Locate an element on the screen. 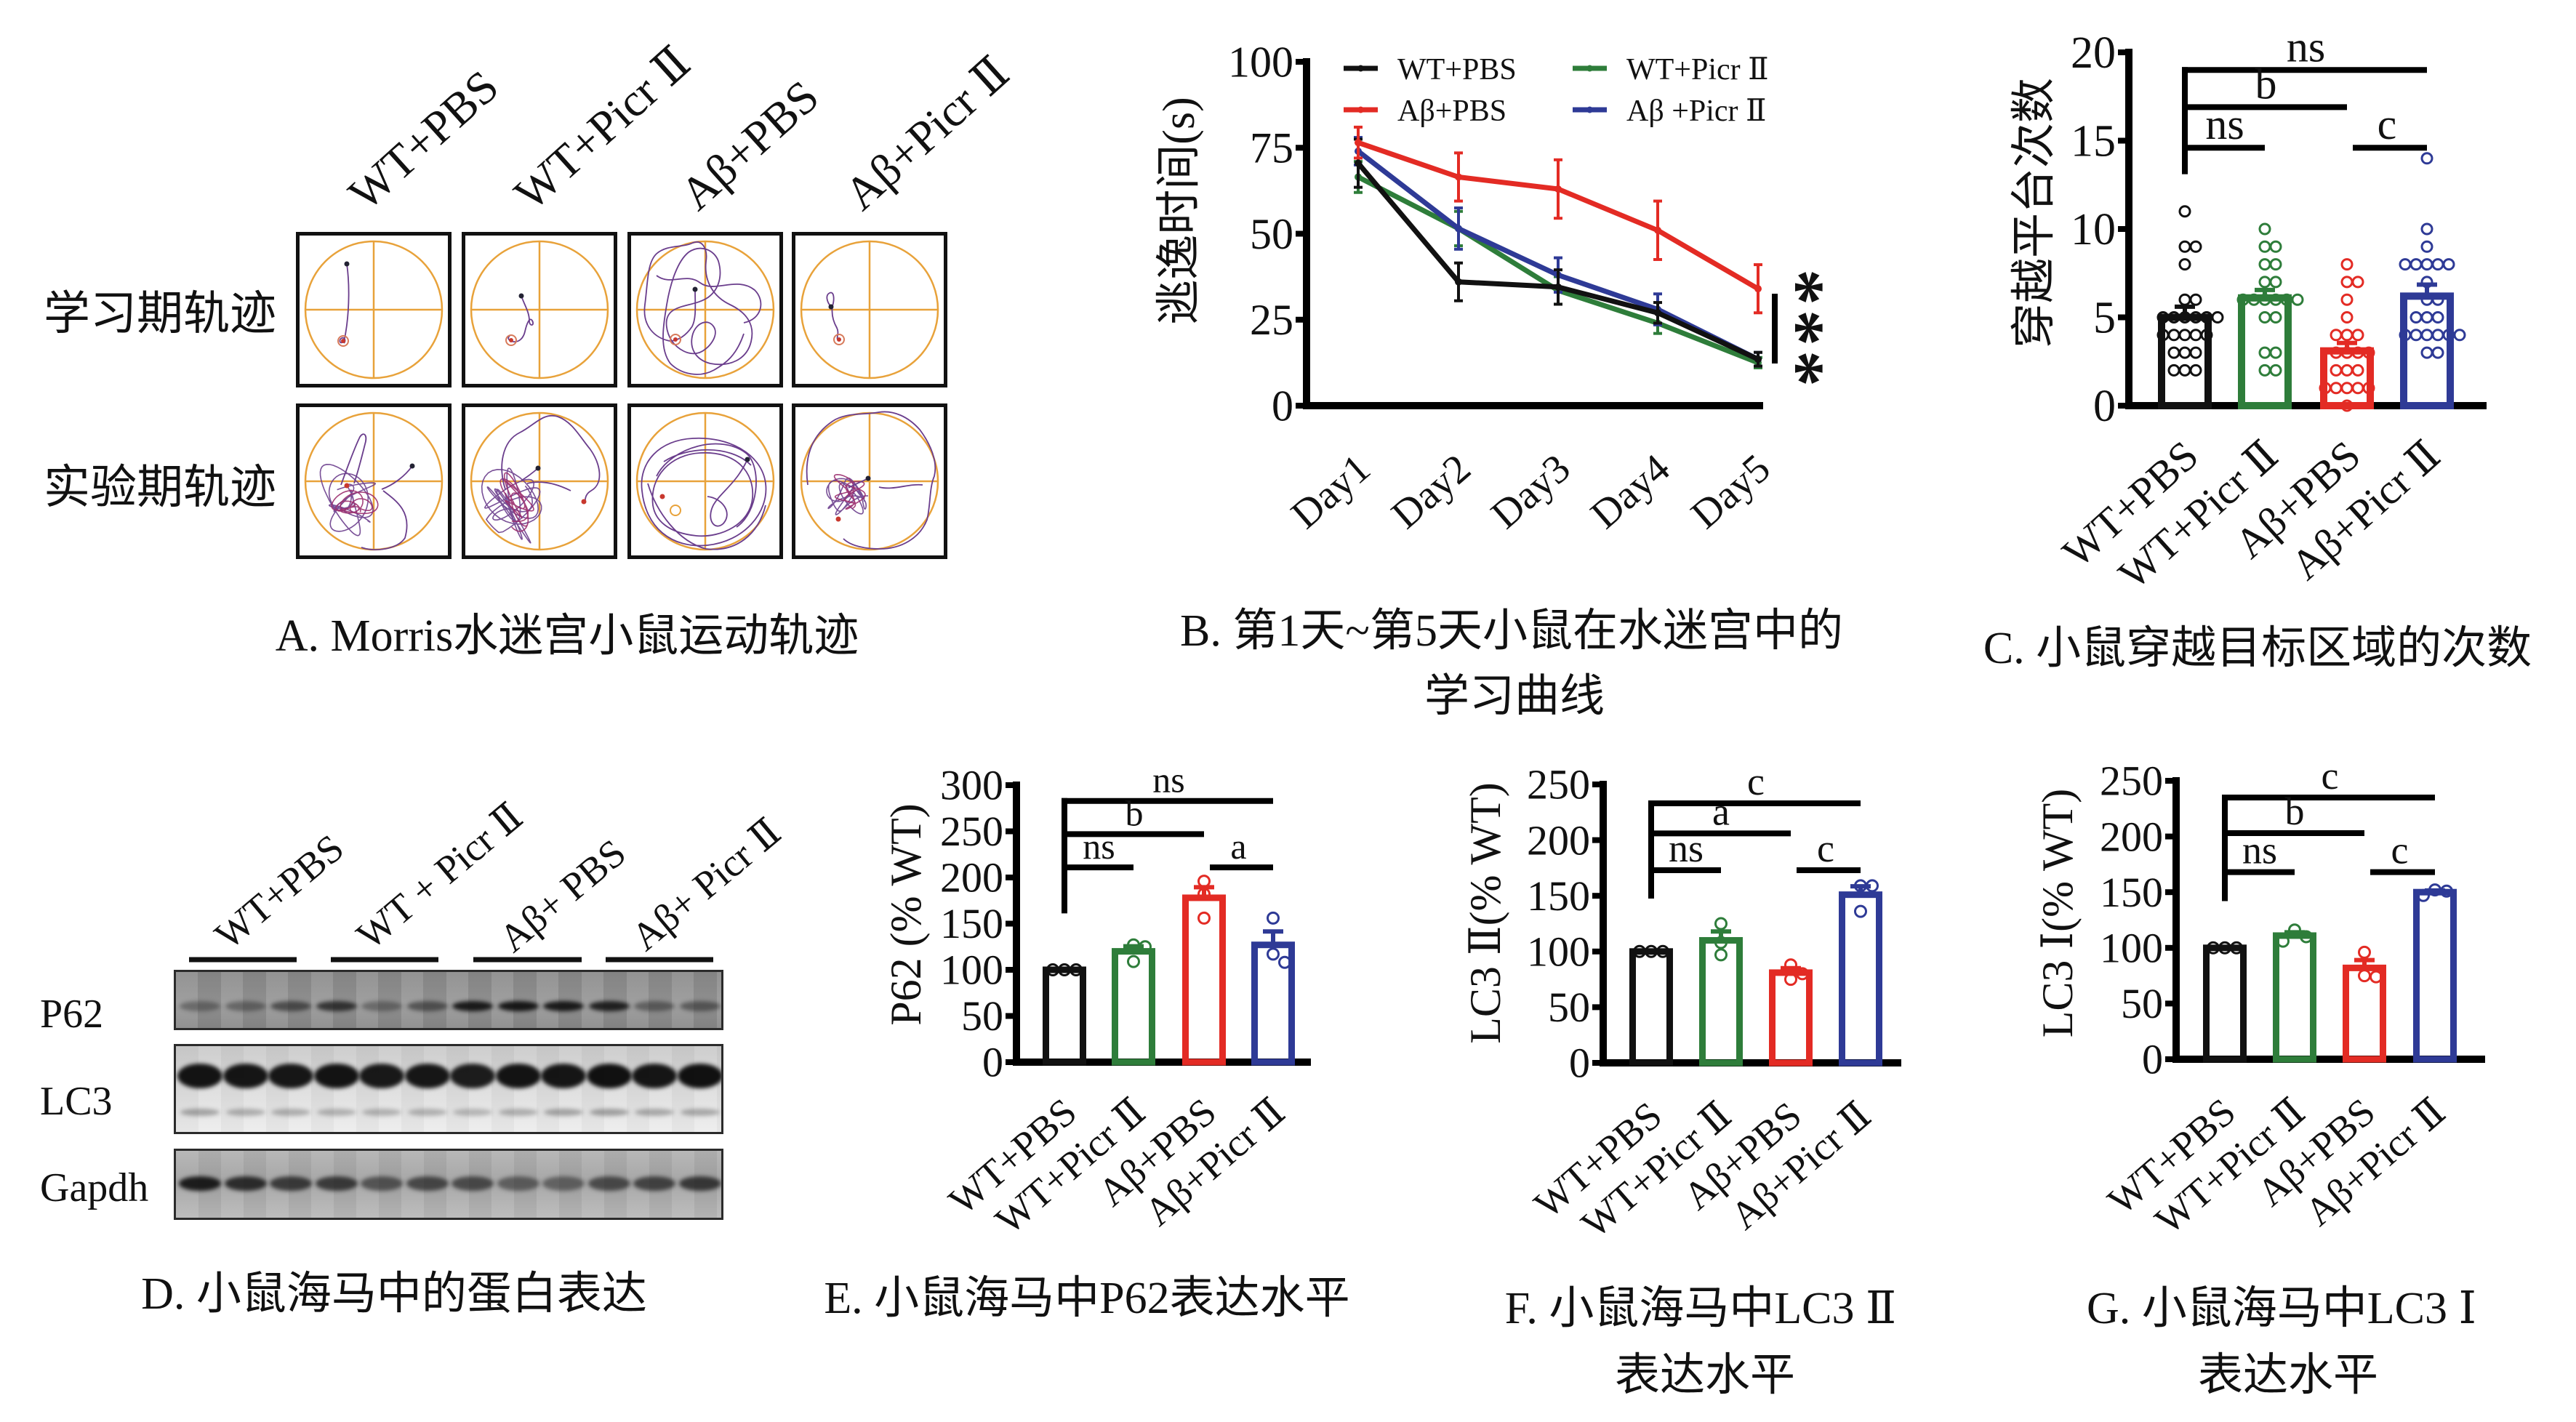  legend-item: WT+Picr Ⅱ is located at coordinates (1671, 70).